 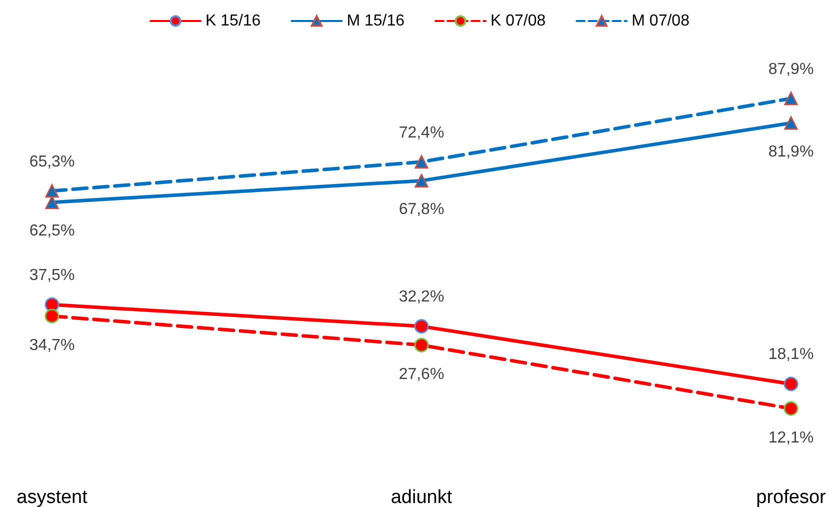 I want to click on legend-label: M 07/08, so click(x=661, y=21).